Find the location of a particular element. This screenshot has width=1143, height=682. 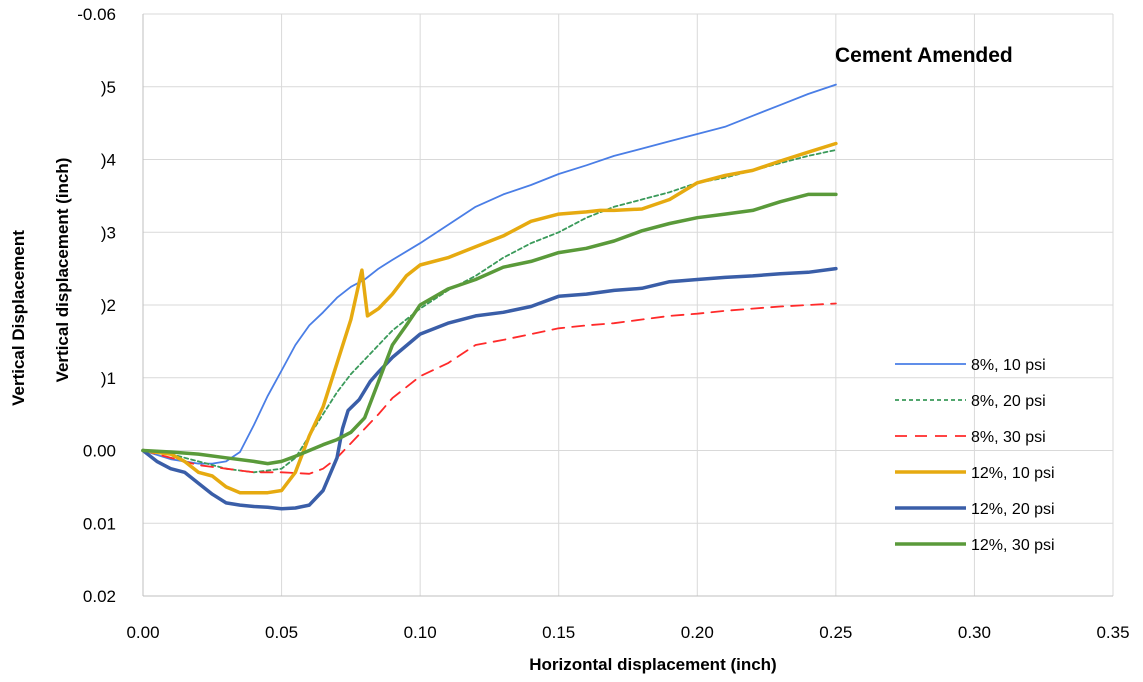

y-tick-label: )2 is located at coordinates (108, 305).